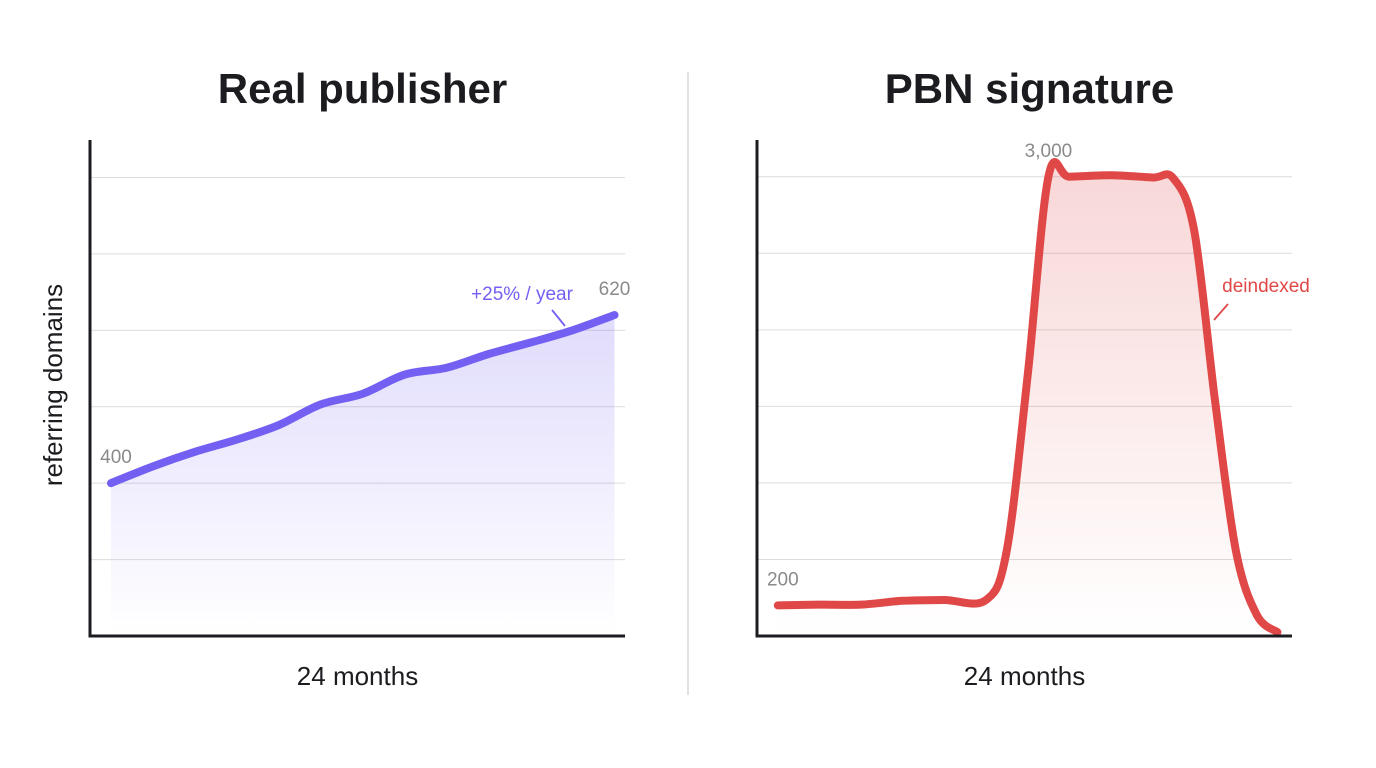 This screenshot has width=1376, height=768. I want to click on annotation: deindexed, so click(1266, 286).